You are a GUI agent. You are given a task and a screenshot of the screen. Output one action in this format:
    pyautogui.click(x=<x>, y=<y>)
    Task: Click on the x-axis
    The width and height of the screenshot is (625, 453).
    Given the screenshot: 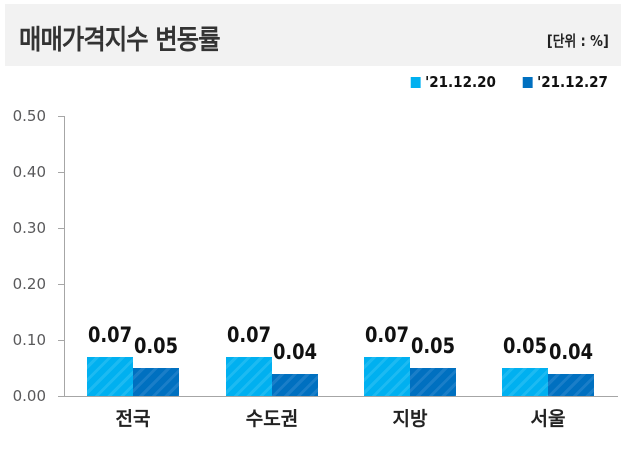 What is the action you would take?
    pyautogui.click(x=338, y=396)
    